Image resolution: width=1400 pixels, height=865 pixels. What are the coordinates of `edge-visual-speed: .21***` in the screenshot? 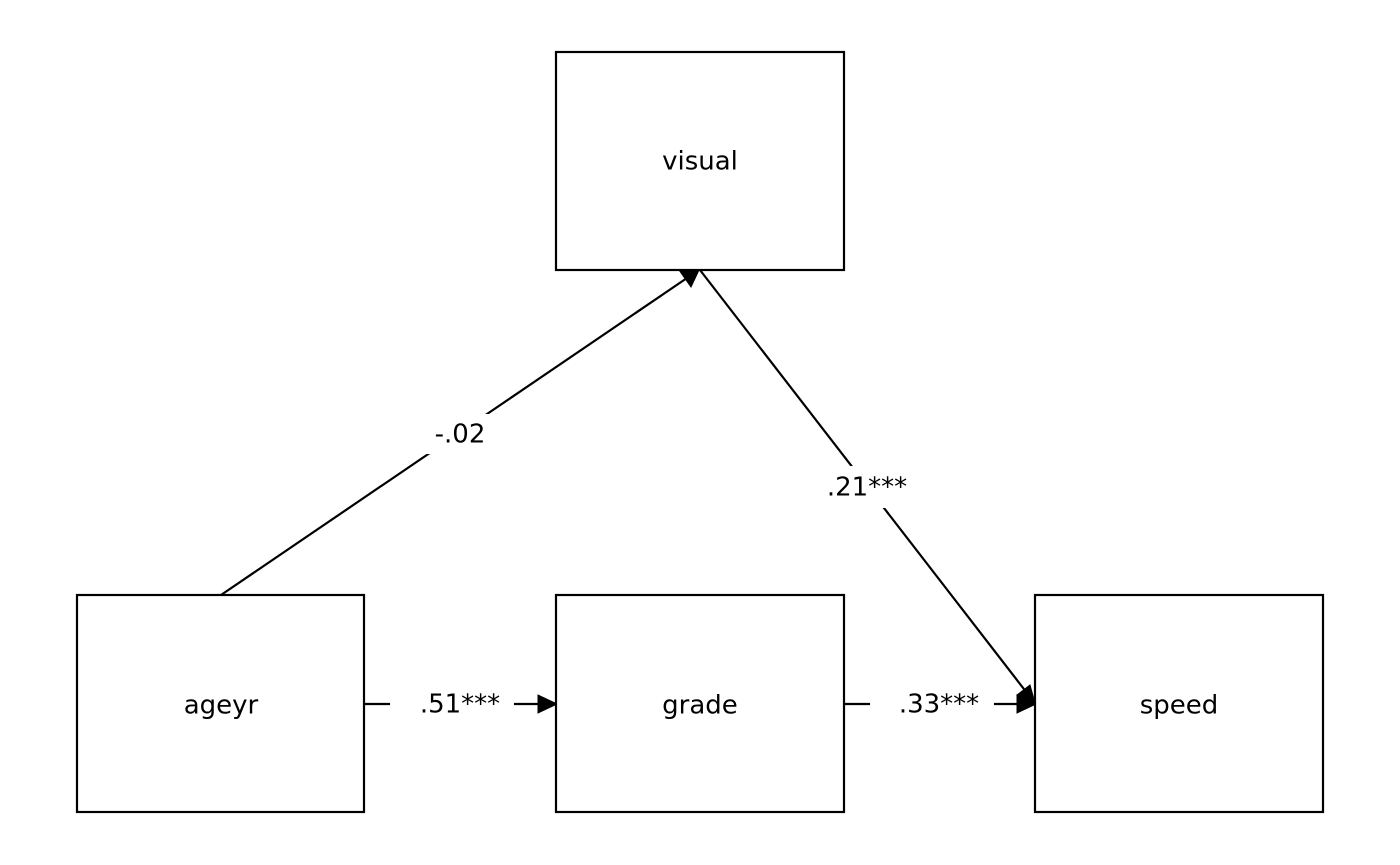 It's located at (867, 486).